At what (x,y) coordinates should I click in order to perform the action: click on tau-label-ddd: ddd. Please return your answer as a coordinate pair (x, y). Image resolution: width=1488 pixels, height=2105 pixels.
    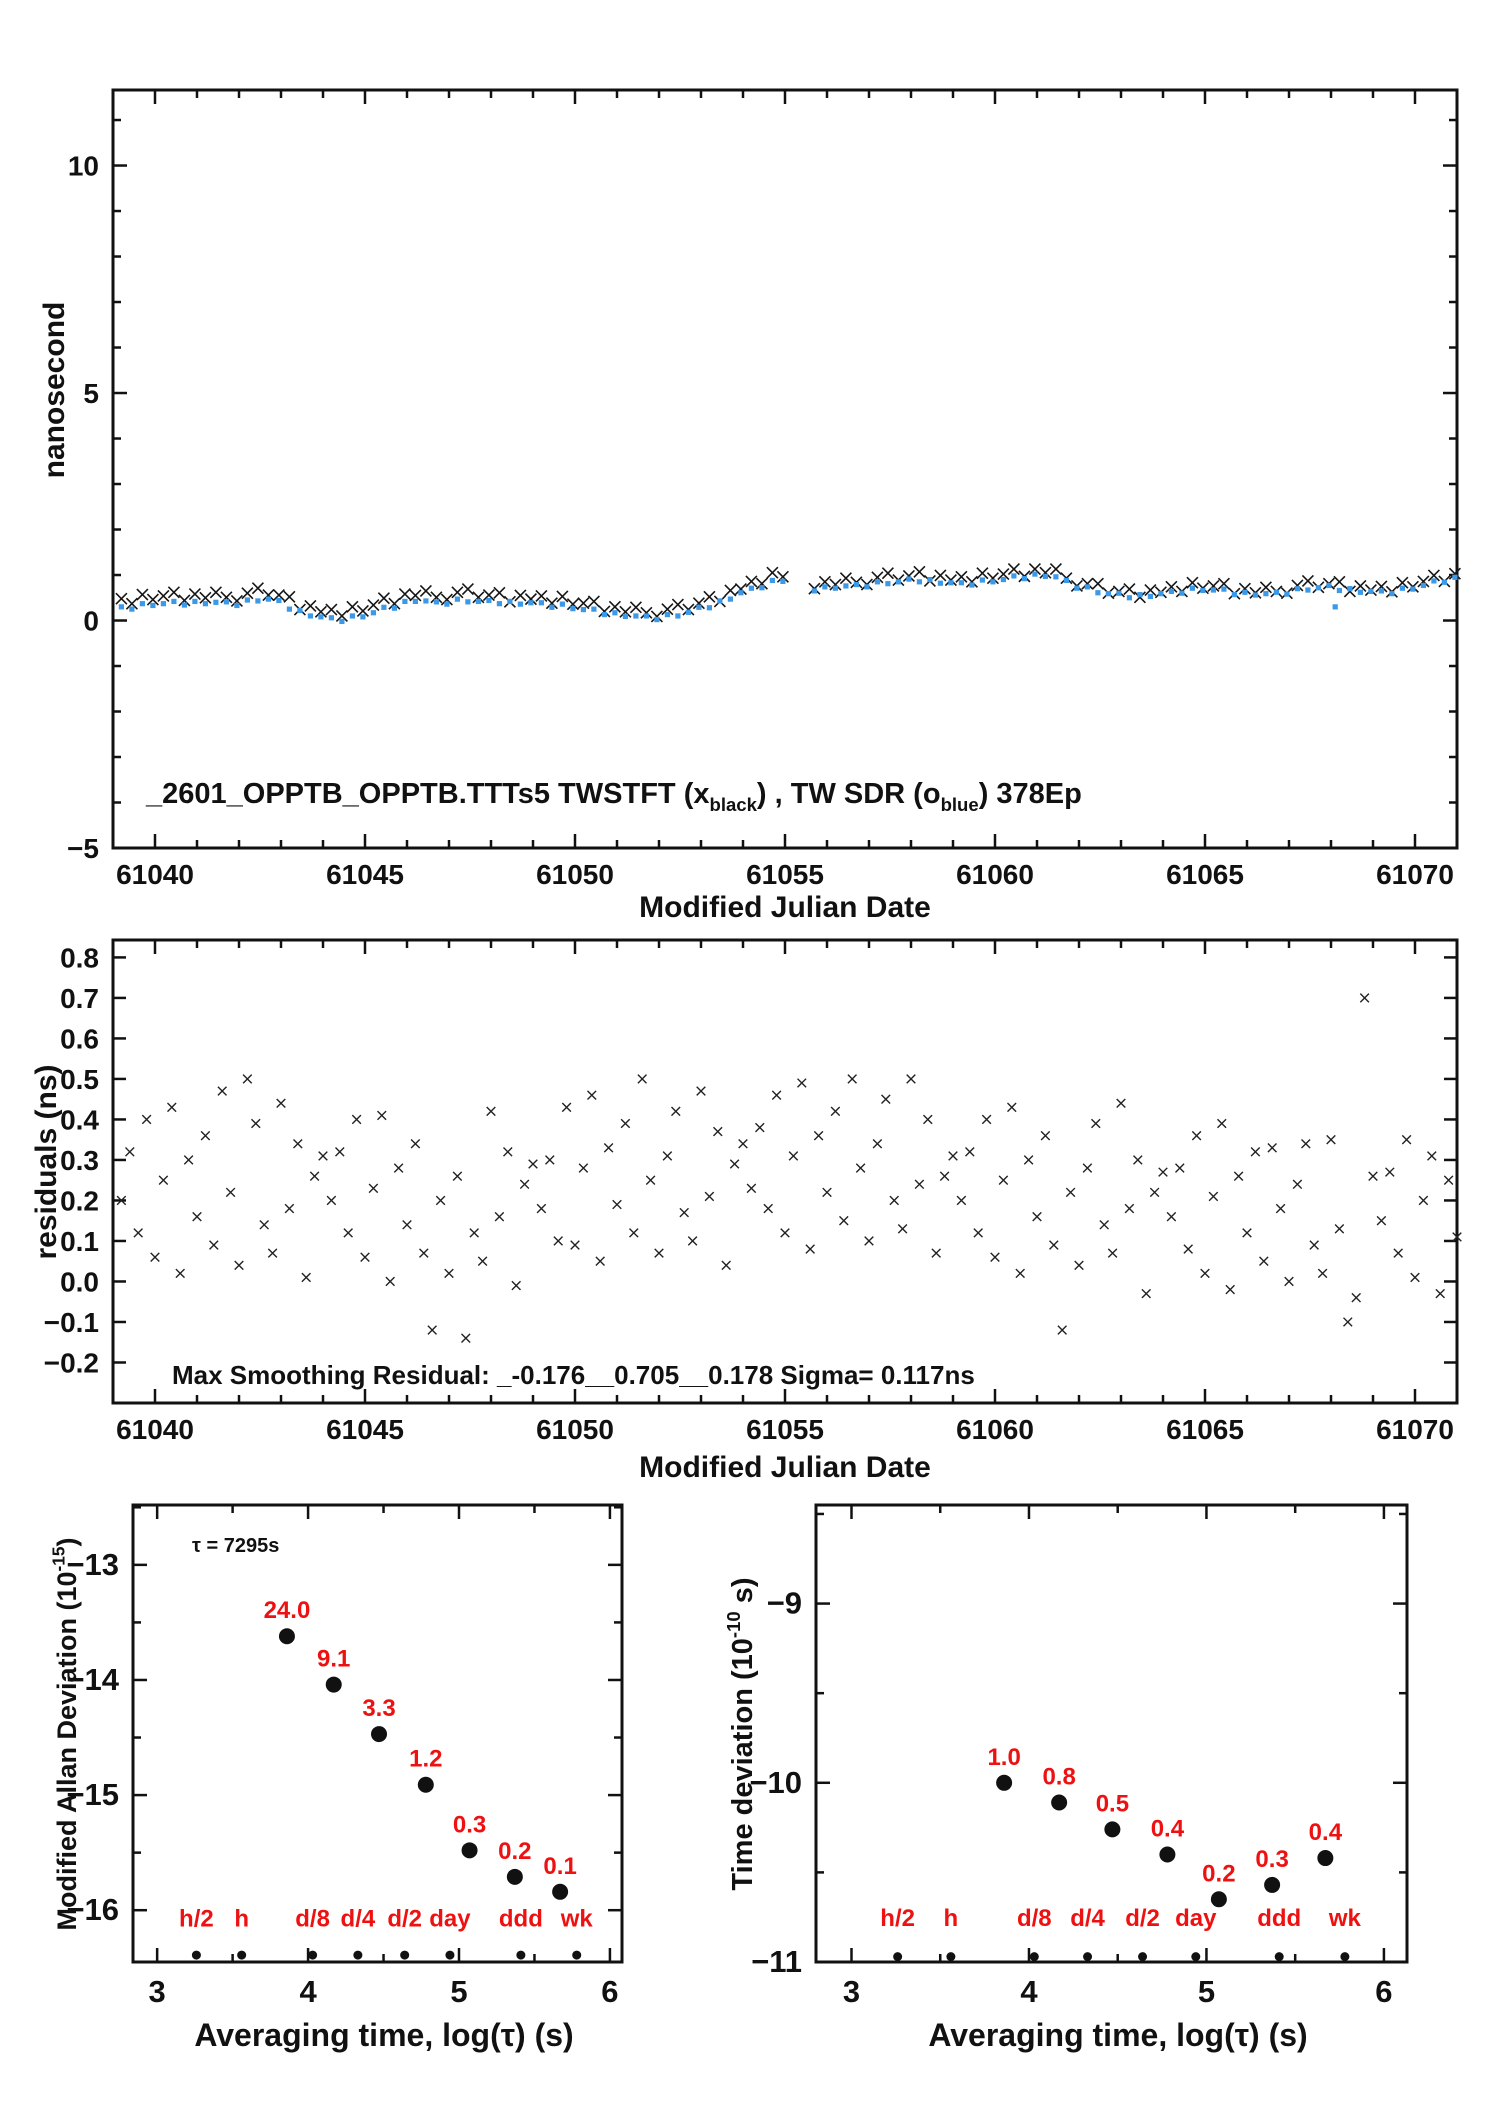
    Looking at the image, I should click on (1279, 1918).